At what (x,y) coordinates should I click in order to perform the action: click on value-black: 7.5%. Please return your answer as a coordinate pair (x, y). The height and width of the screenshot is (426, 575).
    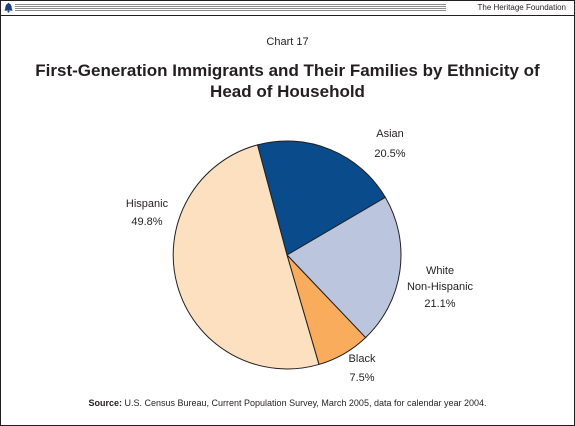
    Looking at the image, I should click on (361, 378).